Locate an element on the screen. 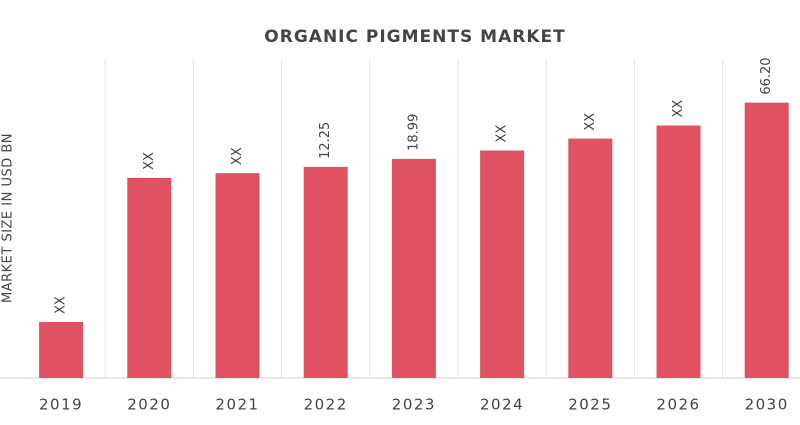 The width and height of the screenshot is (800, 425). chart-title: ORGANIC PIGMENTS MARKET is located at coordinates (414, 37).